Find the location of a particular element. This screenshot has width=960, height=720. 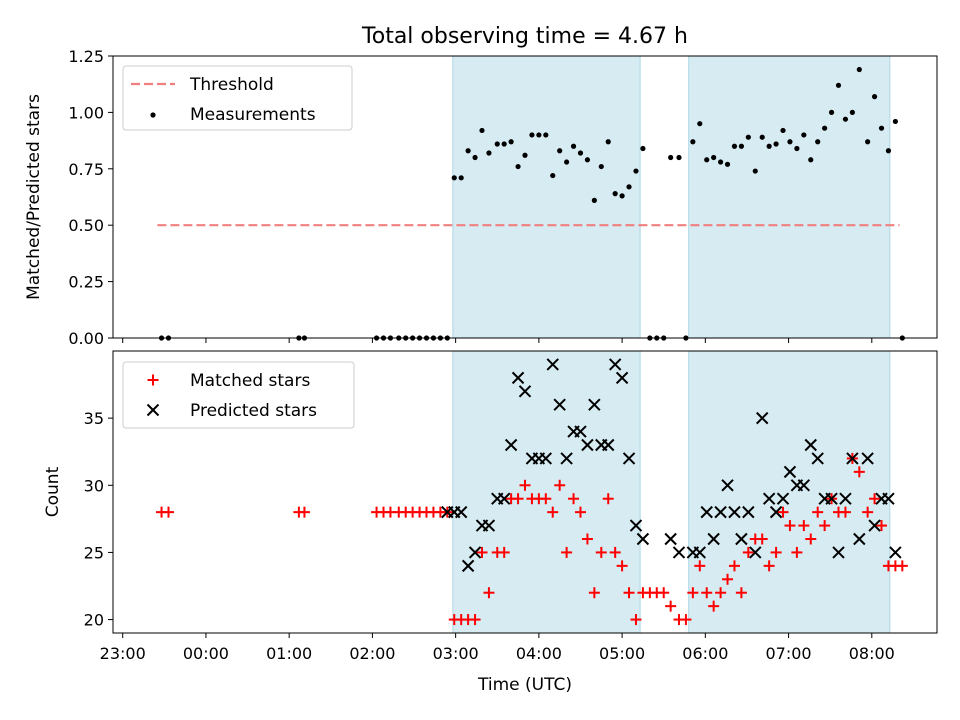

legend-predicted-swatch is located at coordinates (153, 410).